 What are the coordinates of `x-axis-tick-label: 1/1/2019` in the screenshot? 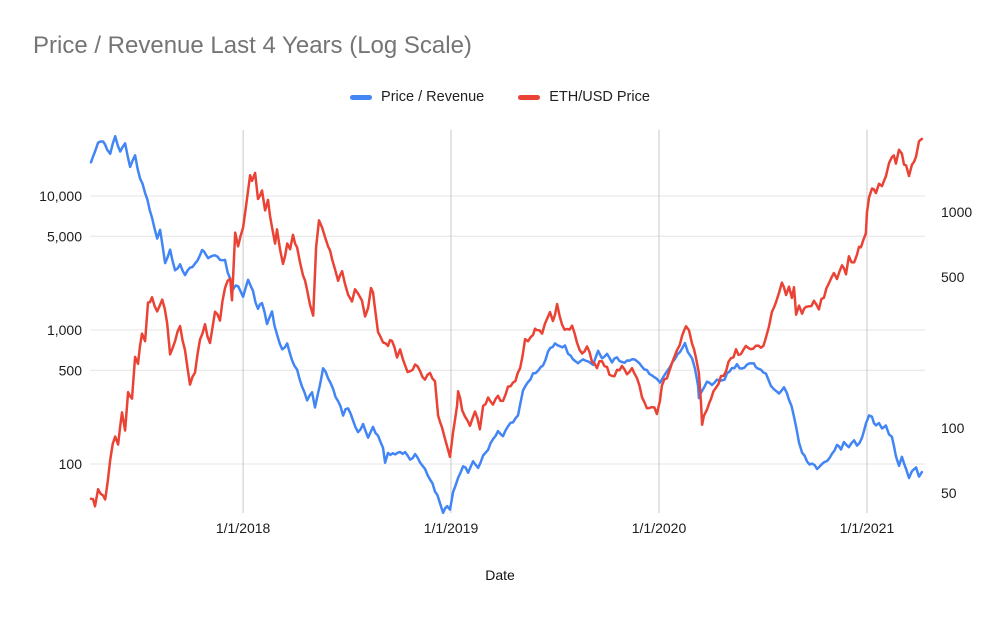 It's located at (451, 528).